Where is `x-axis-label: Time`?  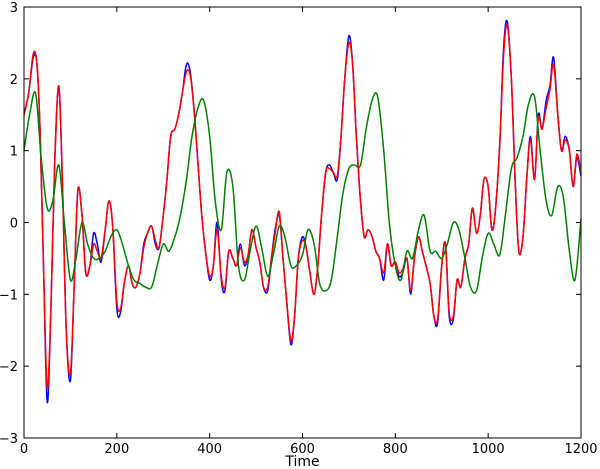
x-axis-label: Time is located at coordinates (301, 461).